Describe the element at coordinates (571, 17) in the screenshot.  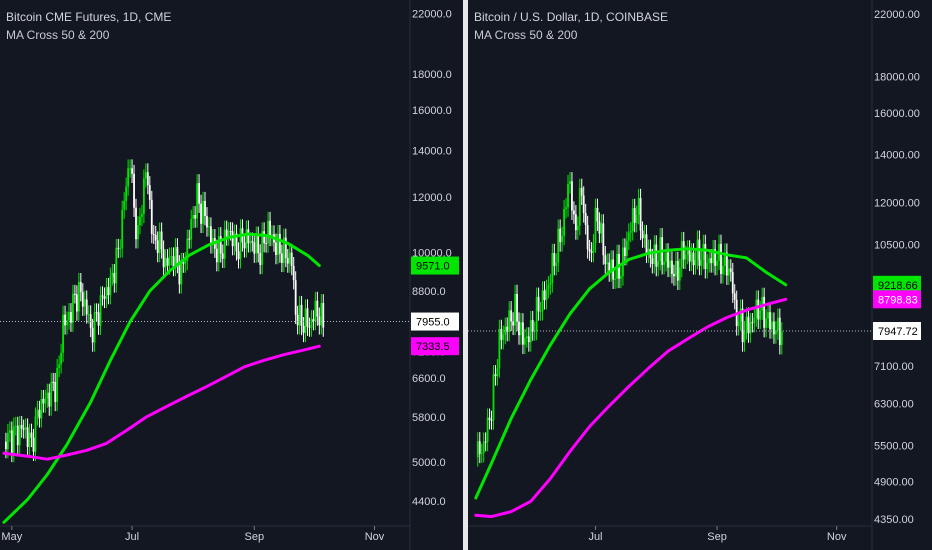
I see `chart-title: Bitcoin / U.S. Dollar, 1D, COINBASE` at that location.